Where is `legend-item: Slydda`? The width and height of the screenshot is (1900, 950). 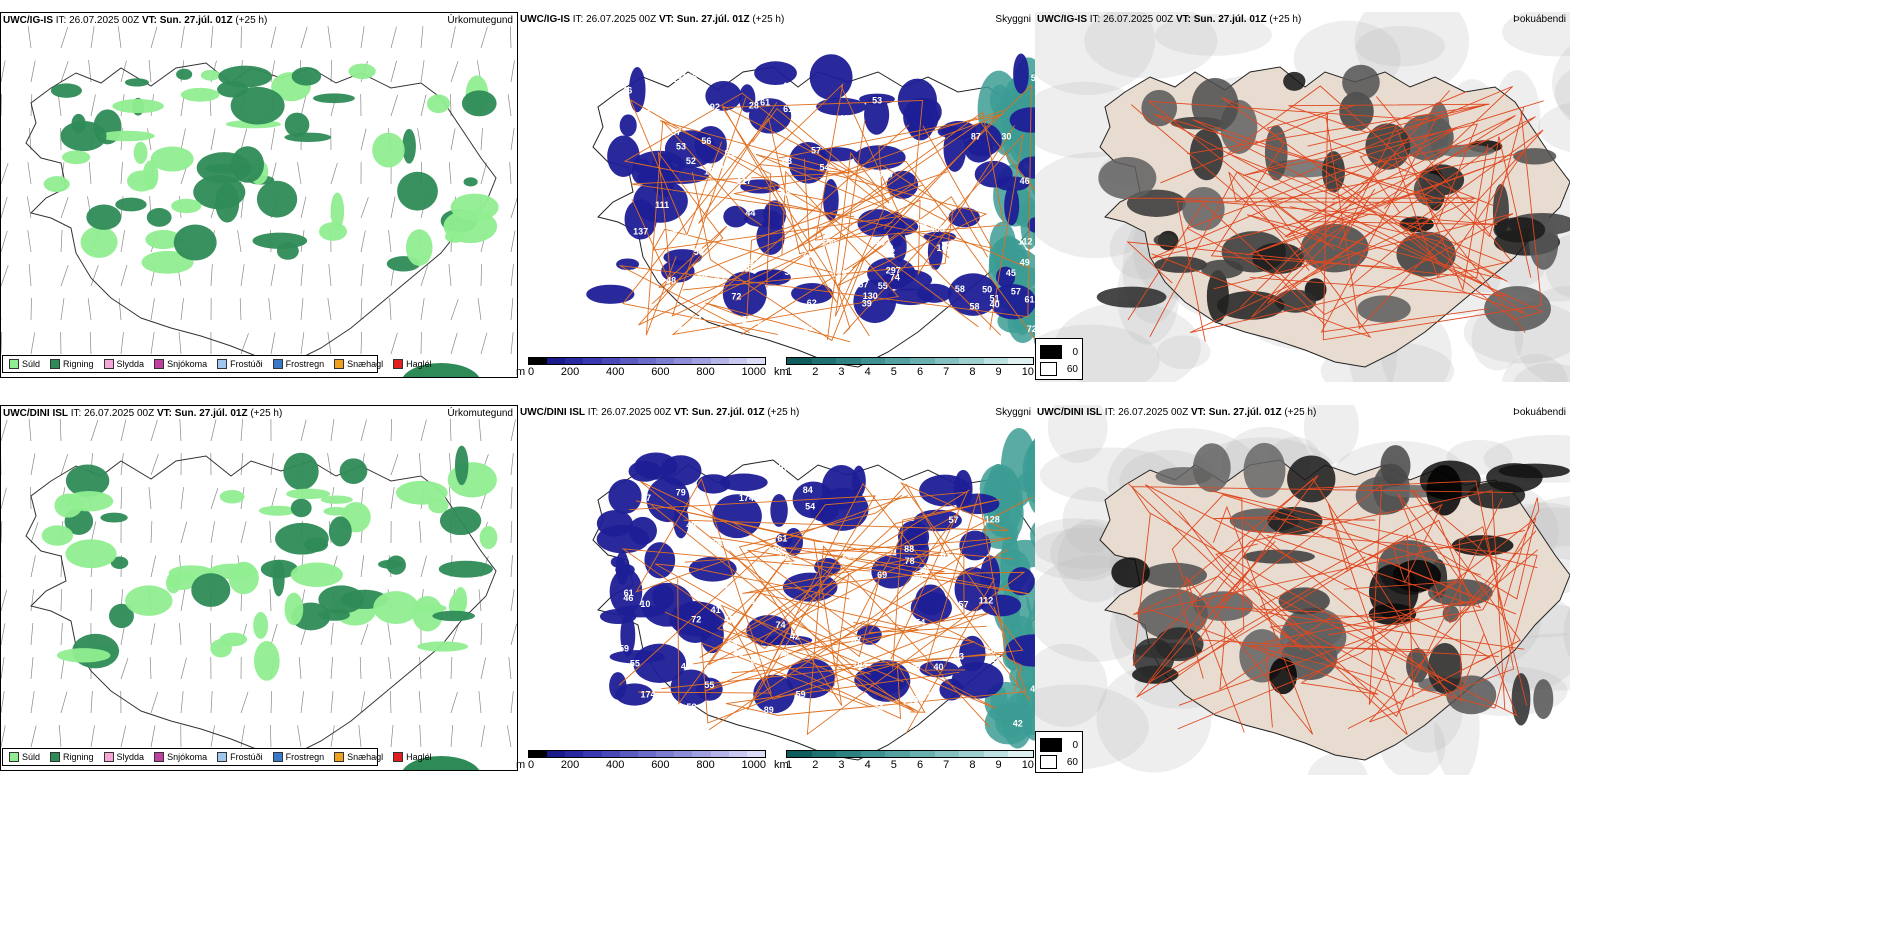 legend-item: Slydda is located at coordinates (124, 364).